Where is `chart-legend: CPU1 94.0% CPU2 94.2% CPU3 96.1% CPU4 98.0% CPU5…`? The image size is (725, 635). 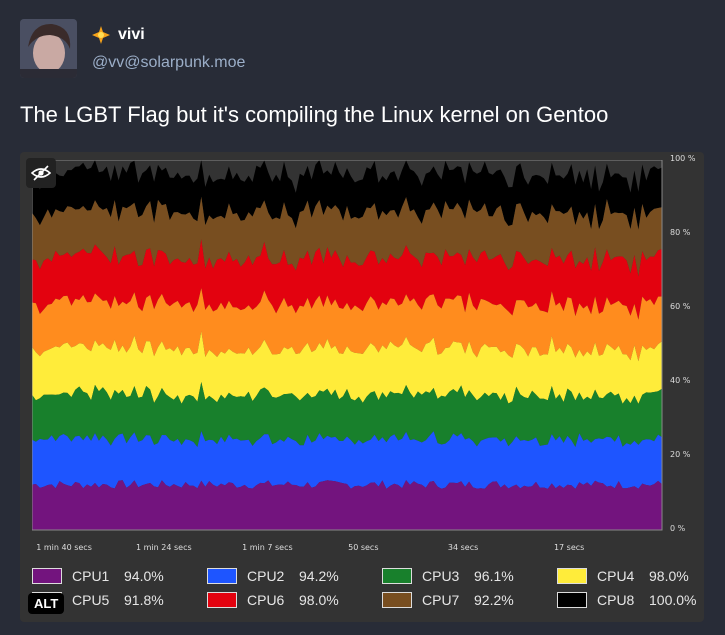 chart-legend: CPU1 94.0% CPU2 94.2% CPU3 96.1% CPU4 98.0% CPU5… is located at coordinates (367, 591).